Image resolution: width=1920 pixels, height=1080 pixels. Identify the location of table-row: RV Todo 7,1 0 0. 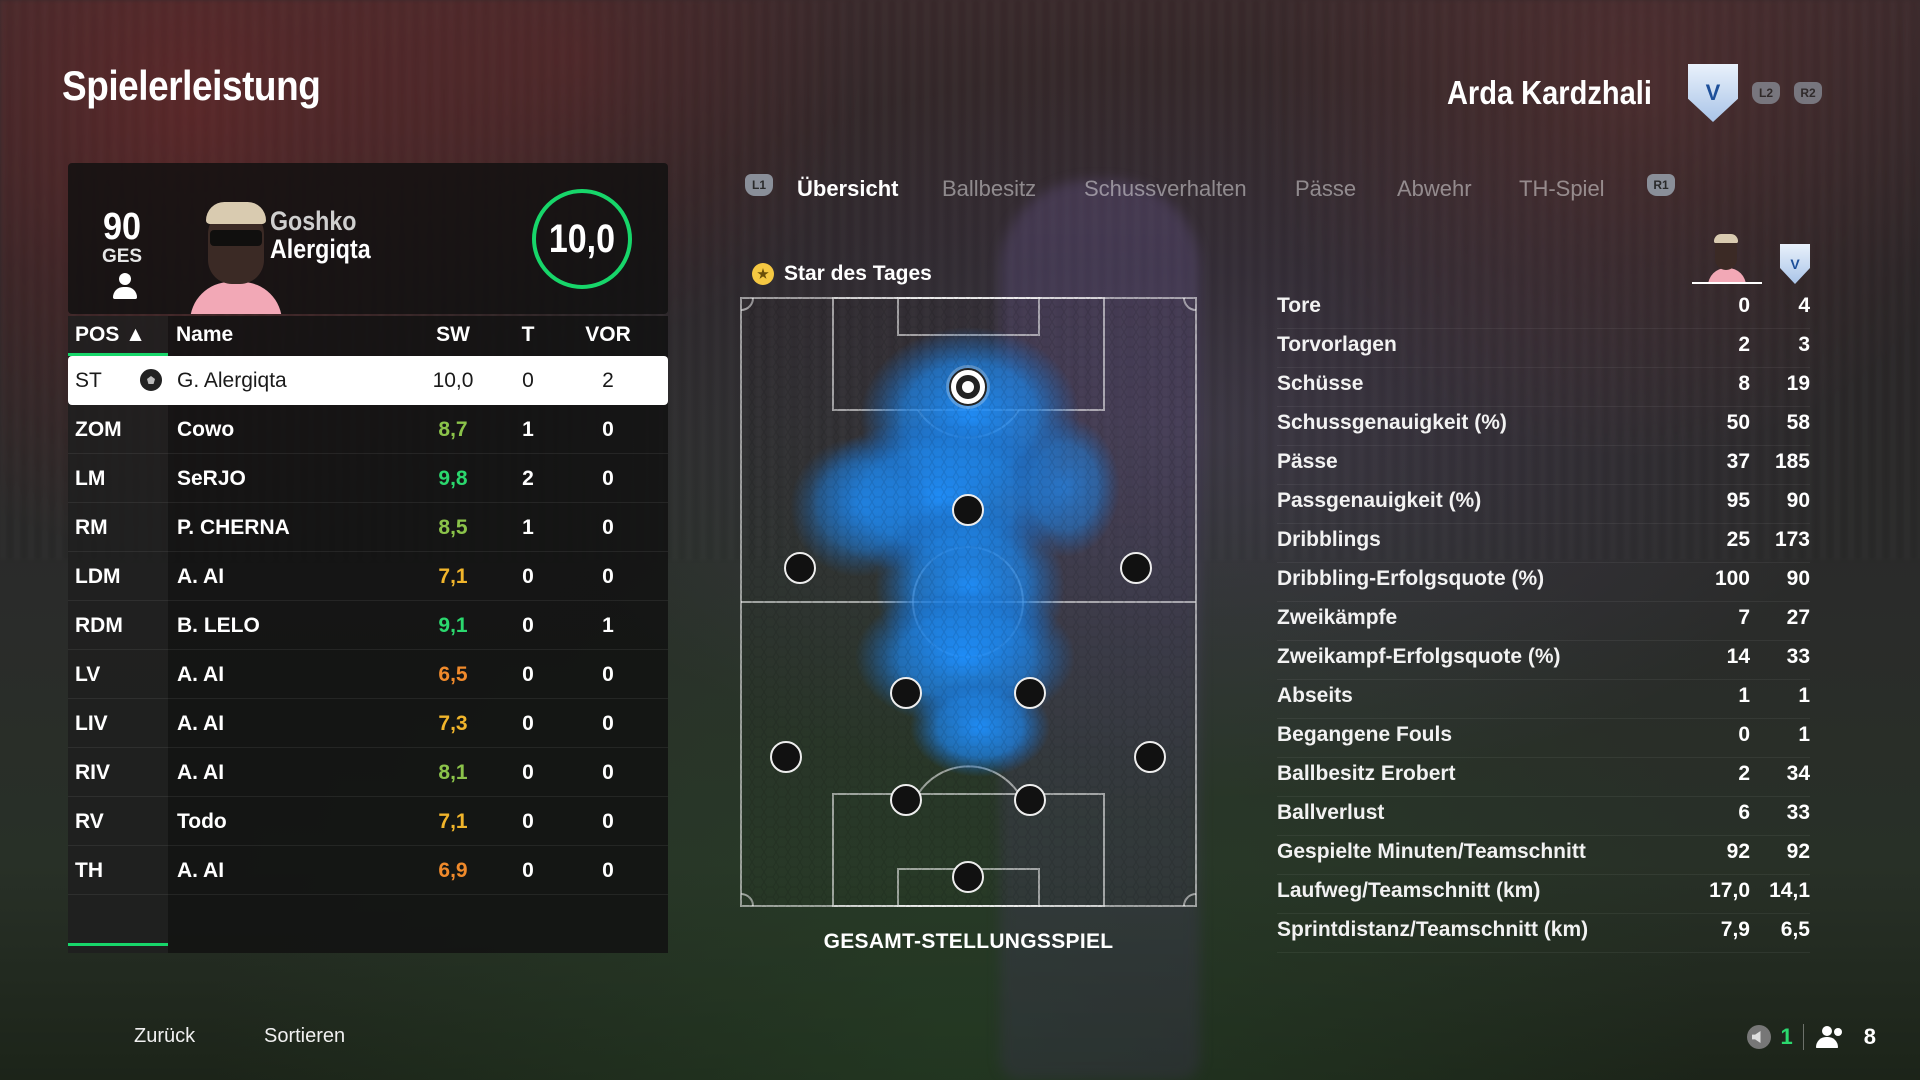
(368, 821).